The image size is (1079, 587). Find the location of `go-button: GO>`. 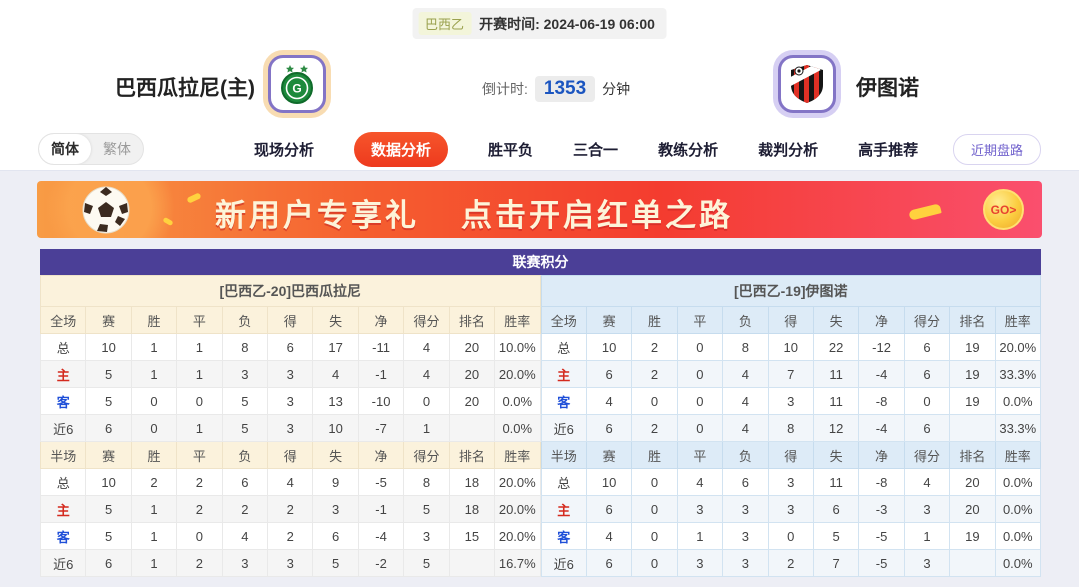

go-button: GO> is located at coordinates (1003, 209).